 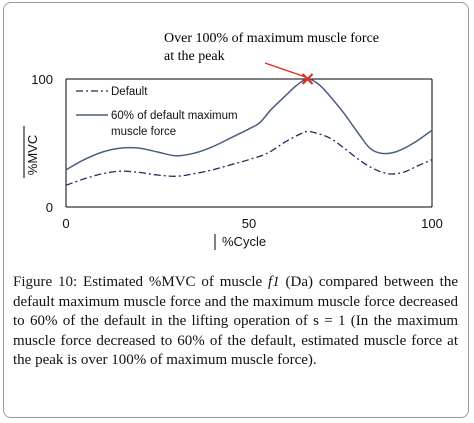 What do you see at coordinates (49, 207) in the screenshot?
I see `y-tick-0: 0` at bounding box center [49, 207].